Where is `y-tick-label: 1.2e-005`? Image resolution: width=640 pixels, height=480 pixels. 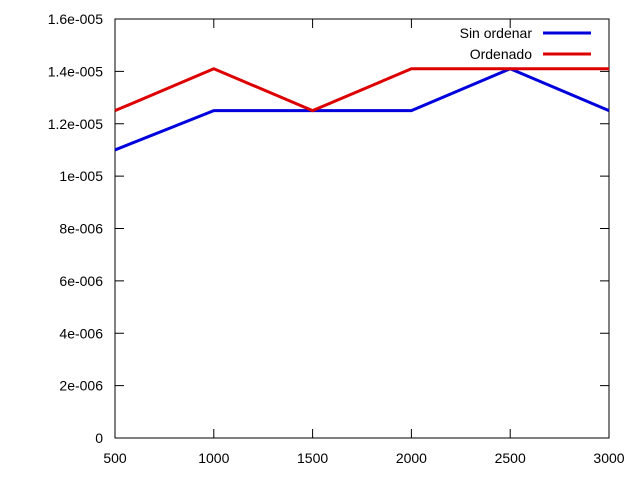
y-tick-label: 1.2e-005 is located at coordinates (75, 124).